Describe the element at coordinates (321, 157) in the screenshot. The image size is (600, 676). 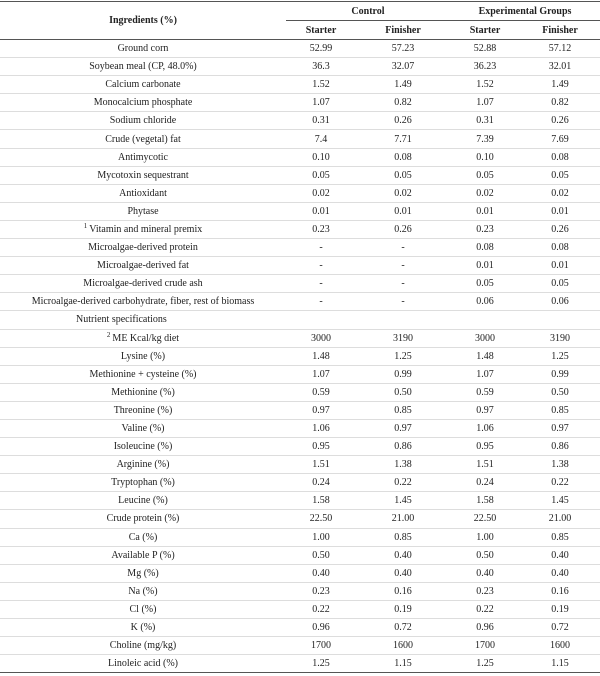
I see `value-cell: 0.10` at that location.